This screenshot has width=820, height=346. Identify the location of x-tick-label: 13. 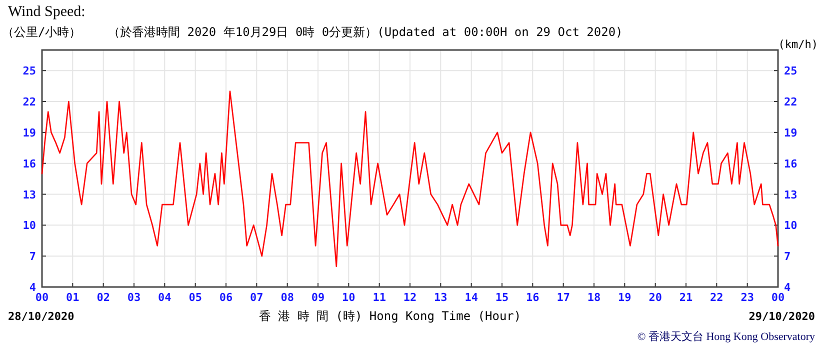
(441, 297).